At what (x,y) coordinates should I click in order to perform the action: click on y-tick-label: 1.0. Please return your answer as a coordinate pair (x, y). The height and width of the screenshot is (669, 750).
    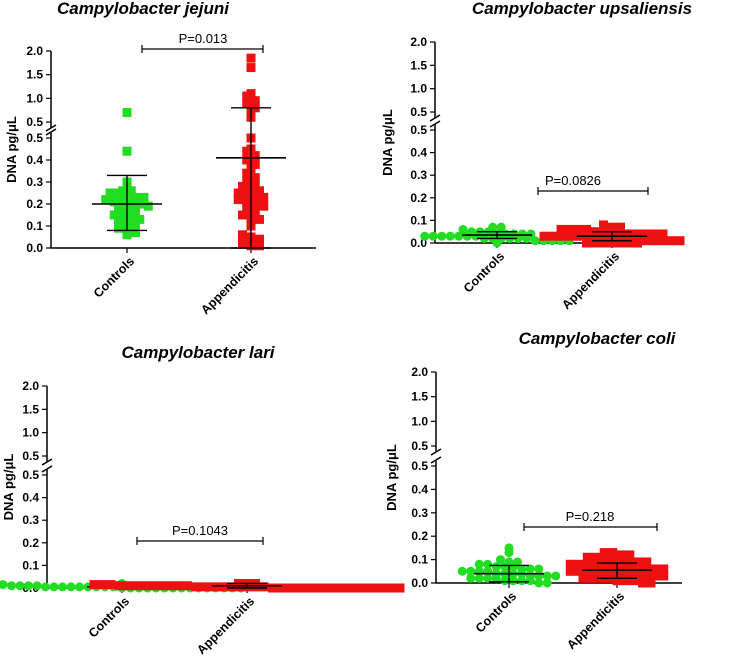
    Looking at the image, I should click on (30, 433).